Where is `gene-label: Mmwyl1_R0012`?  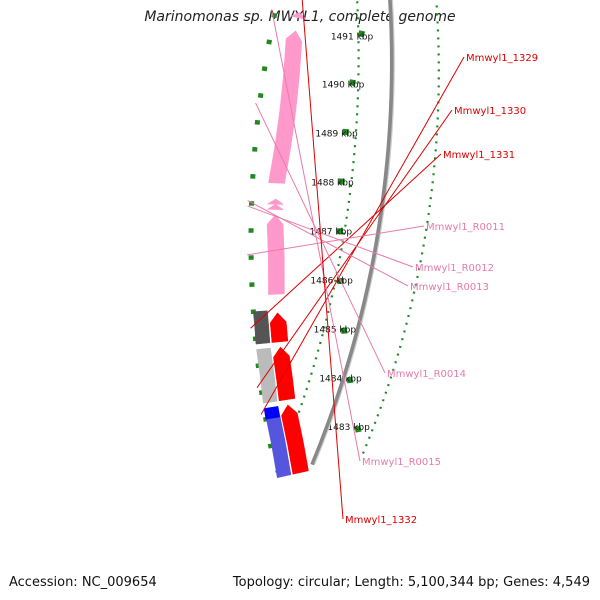
gene-label: Mmwyl1_R0012 is located at coordinates (454, 268).